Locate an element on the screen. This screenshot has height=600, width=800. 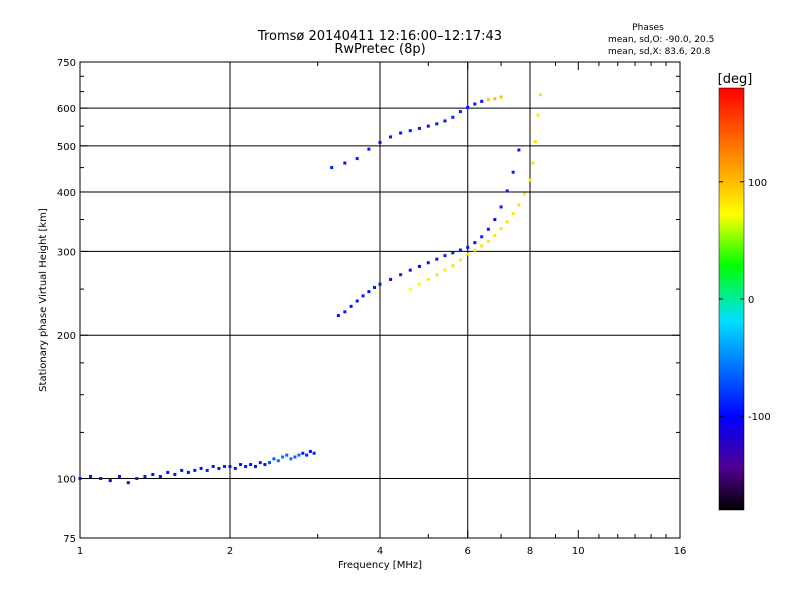
y-tick-label: 100 is located at coordinates (66, 480).